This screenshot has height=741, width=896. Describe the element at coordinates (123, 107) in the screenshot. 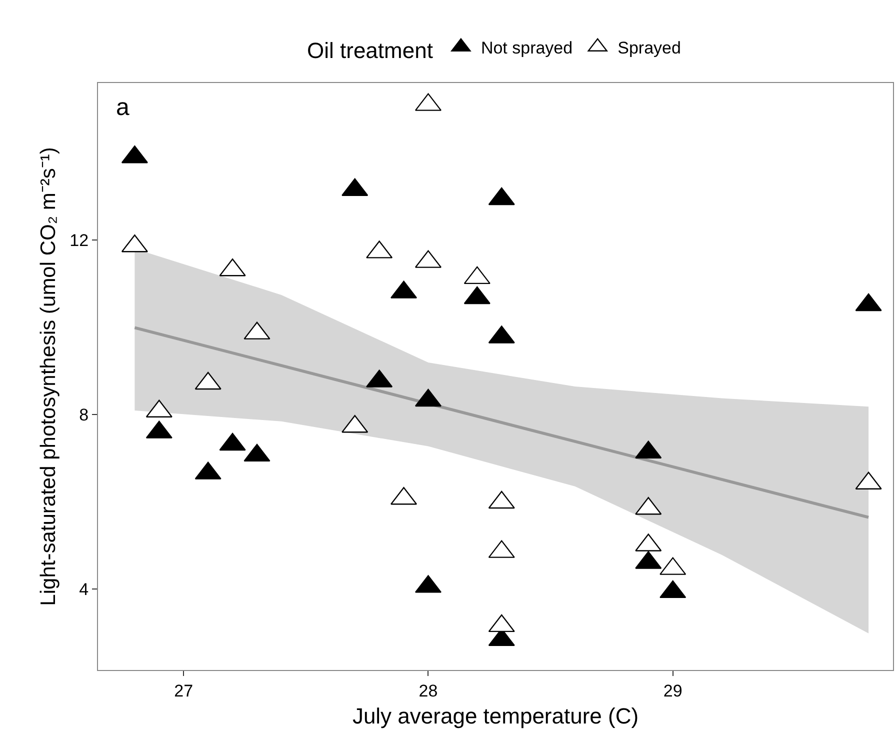

I see `annotation: a` at that location.